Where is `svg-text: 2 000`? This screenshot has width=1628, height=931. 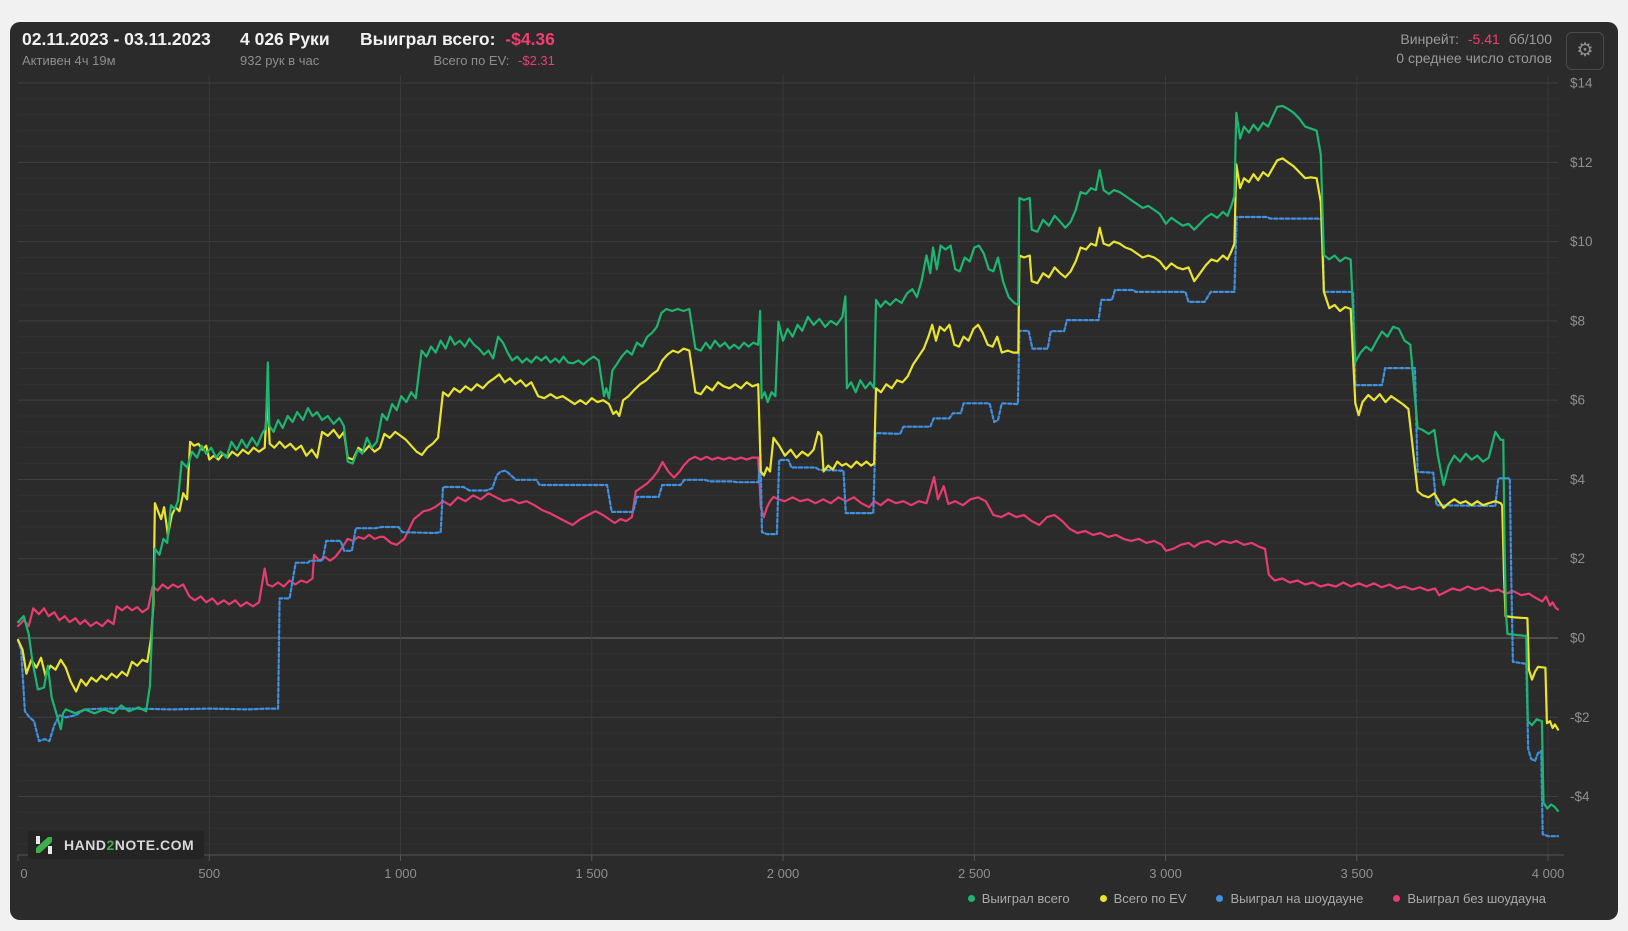
svg-text: 2 000 is located at coordinates (783, 873).